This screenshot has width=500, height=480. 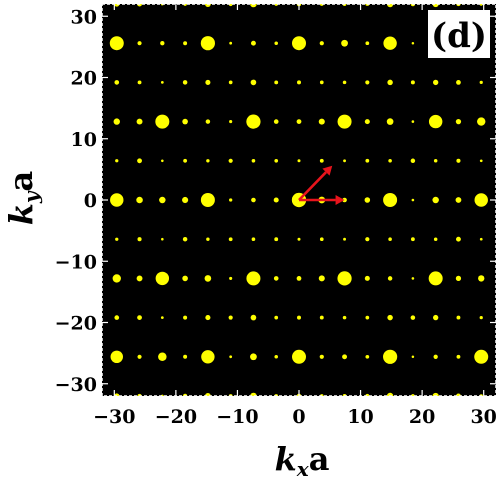 What do you see at coordinates (76, 385) in the screenshot?
I see `y-tick-label: −30` at bounding box center [76, 385].